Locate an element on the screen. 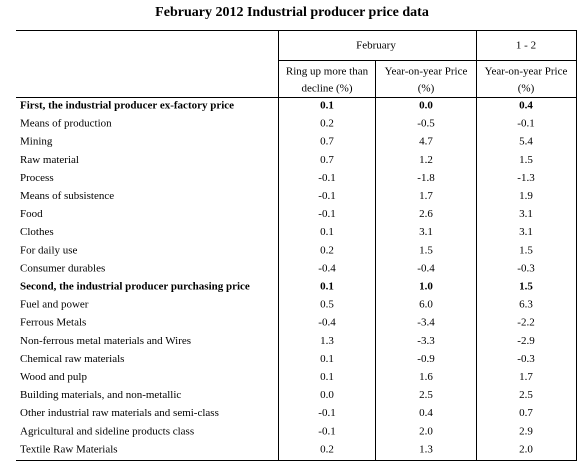 The height and width of the screenshot is (472, 584). row-label: Fuel and power is located at coordinates (54, 305).